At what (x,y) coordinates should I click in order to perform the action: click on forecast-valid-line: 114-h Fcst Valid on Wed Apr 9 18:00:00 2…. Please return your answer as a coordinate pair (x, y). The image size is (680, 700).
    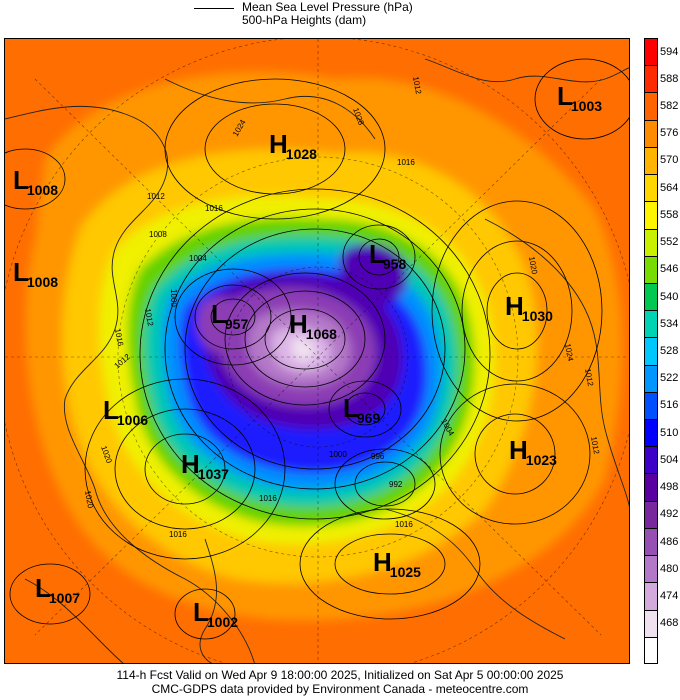
    Looking at the image, I should click on (340, 675).